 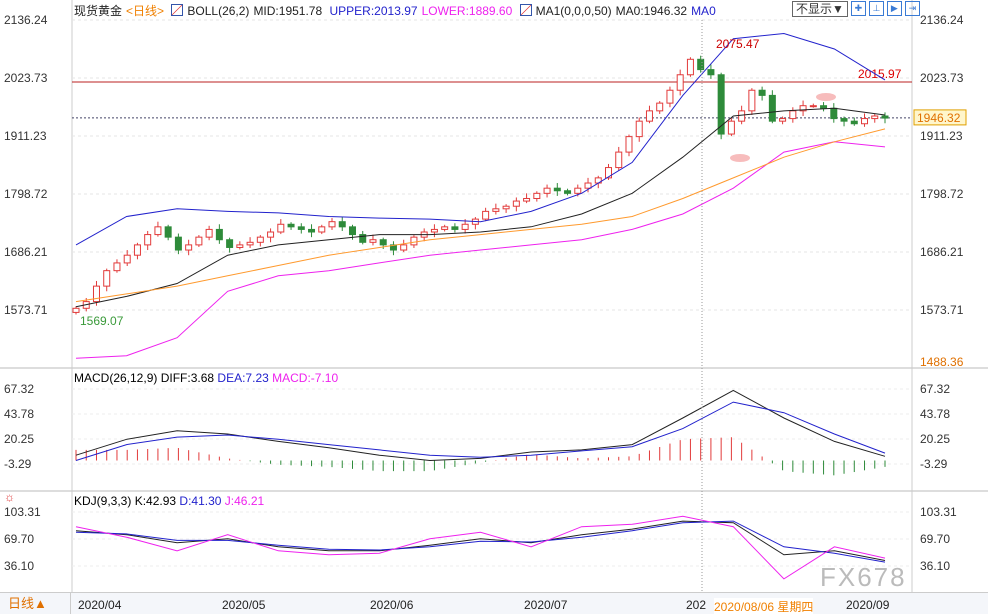 I want to click on y-tick-left: 1798.72, so click(x=26, y=194).